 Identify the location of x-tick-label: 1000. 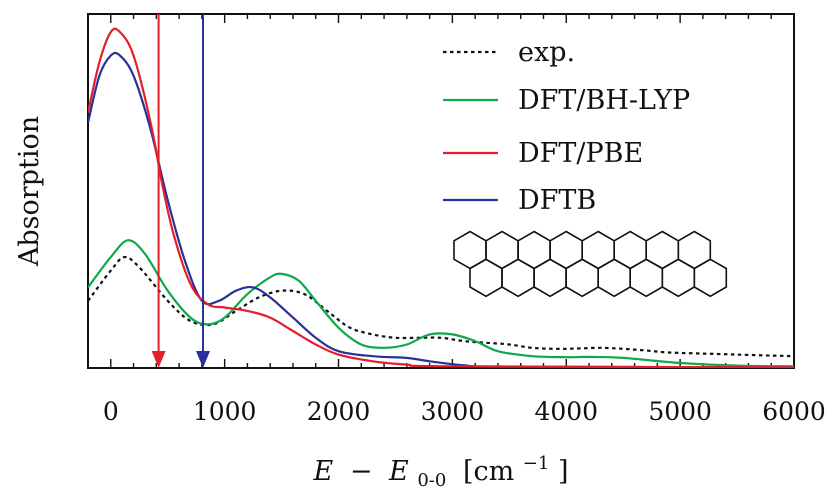
(225, 411).